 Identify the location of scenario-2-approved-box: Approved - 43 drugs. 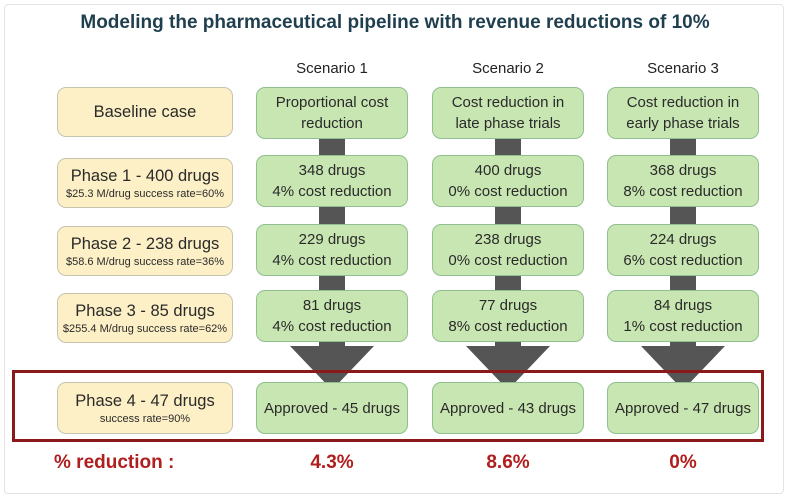
(508, 408).